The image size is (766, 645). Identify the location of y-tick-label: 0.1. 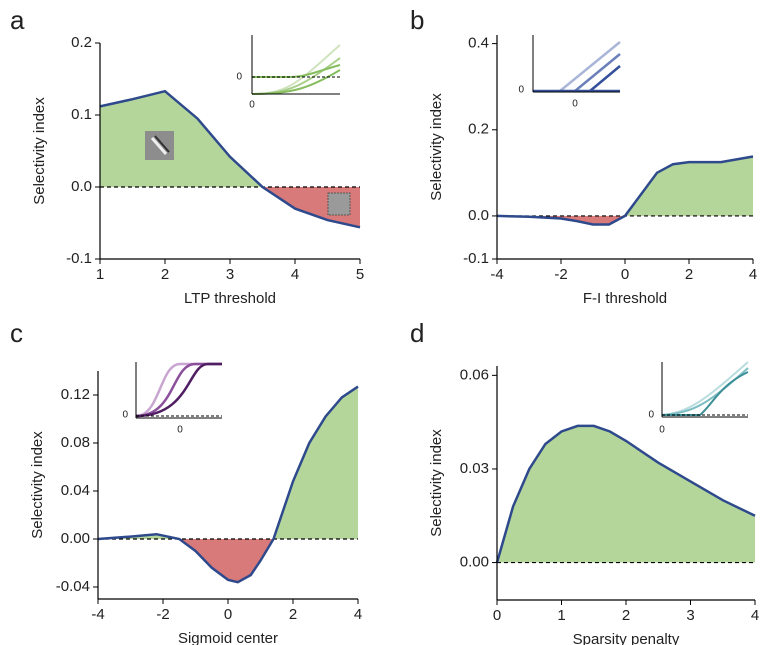
(81, 114).